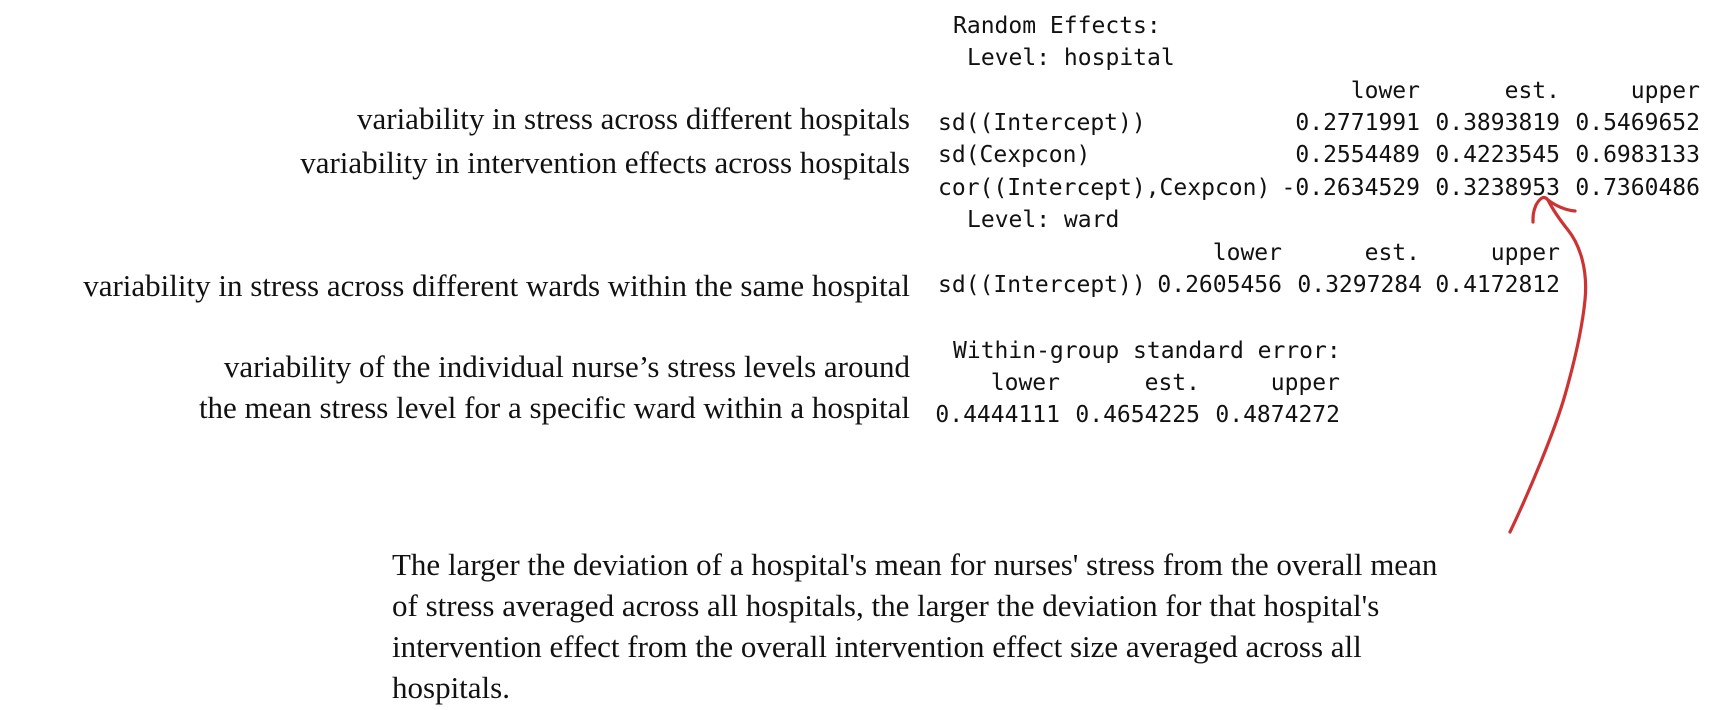  Describe the element at coordinates (1637, 155) in the screenshot. I see `hospital-row-upper: 0.6983133` at that location.